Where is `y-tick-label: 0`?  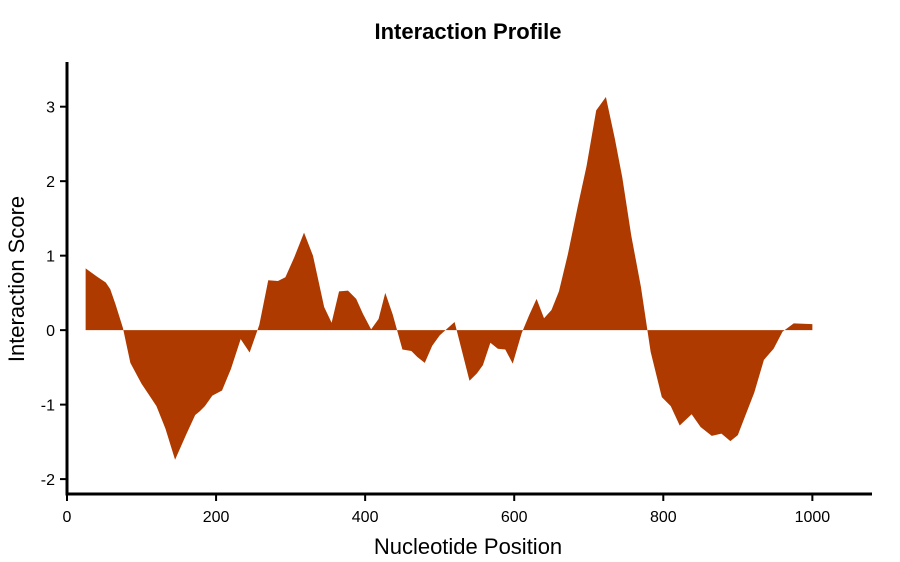
y-tick-label: 0 is located at coordinates (50, 331).